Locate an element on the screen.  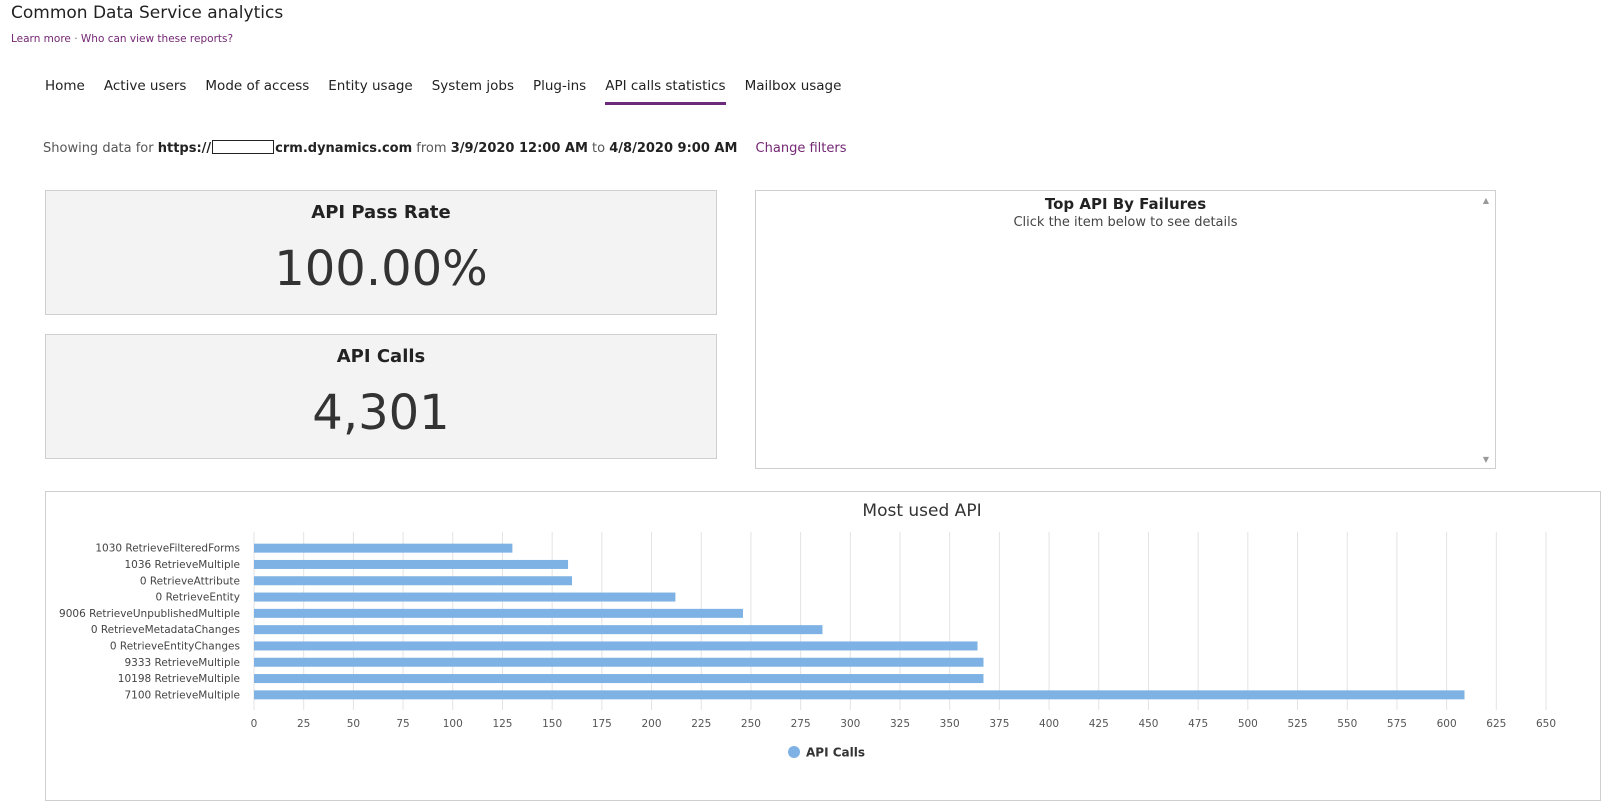
y-tick-label: 10198 RetrieveMultiple is located at coordinates (179, 679).